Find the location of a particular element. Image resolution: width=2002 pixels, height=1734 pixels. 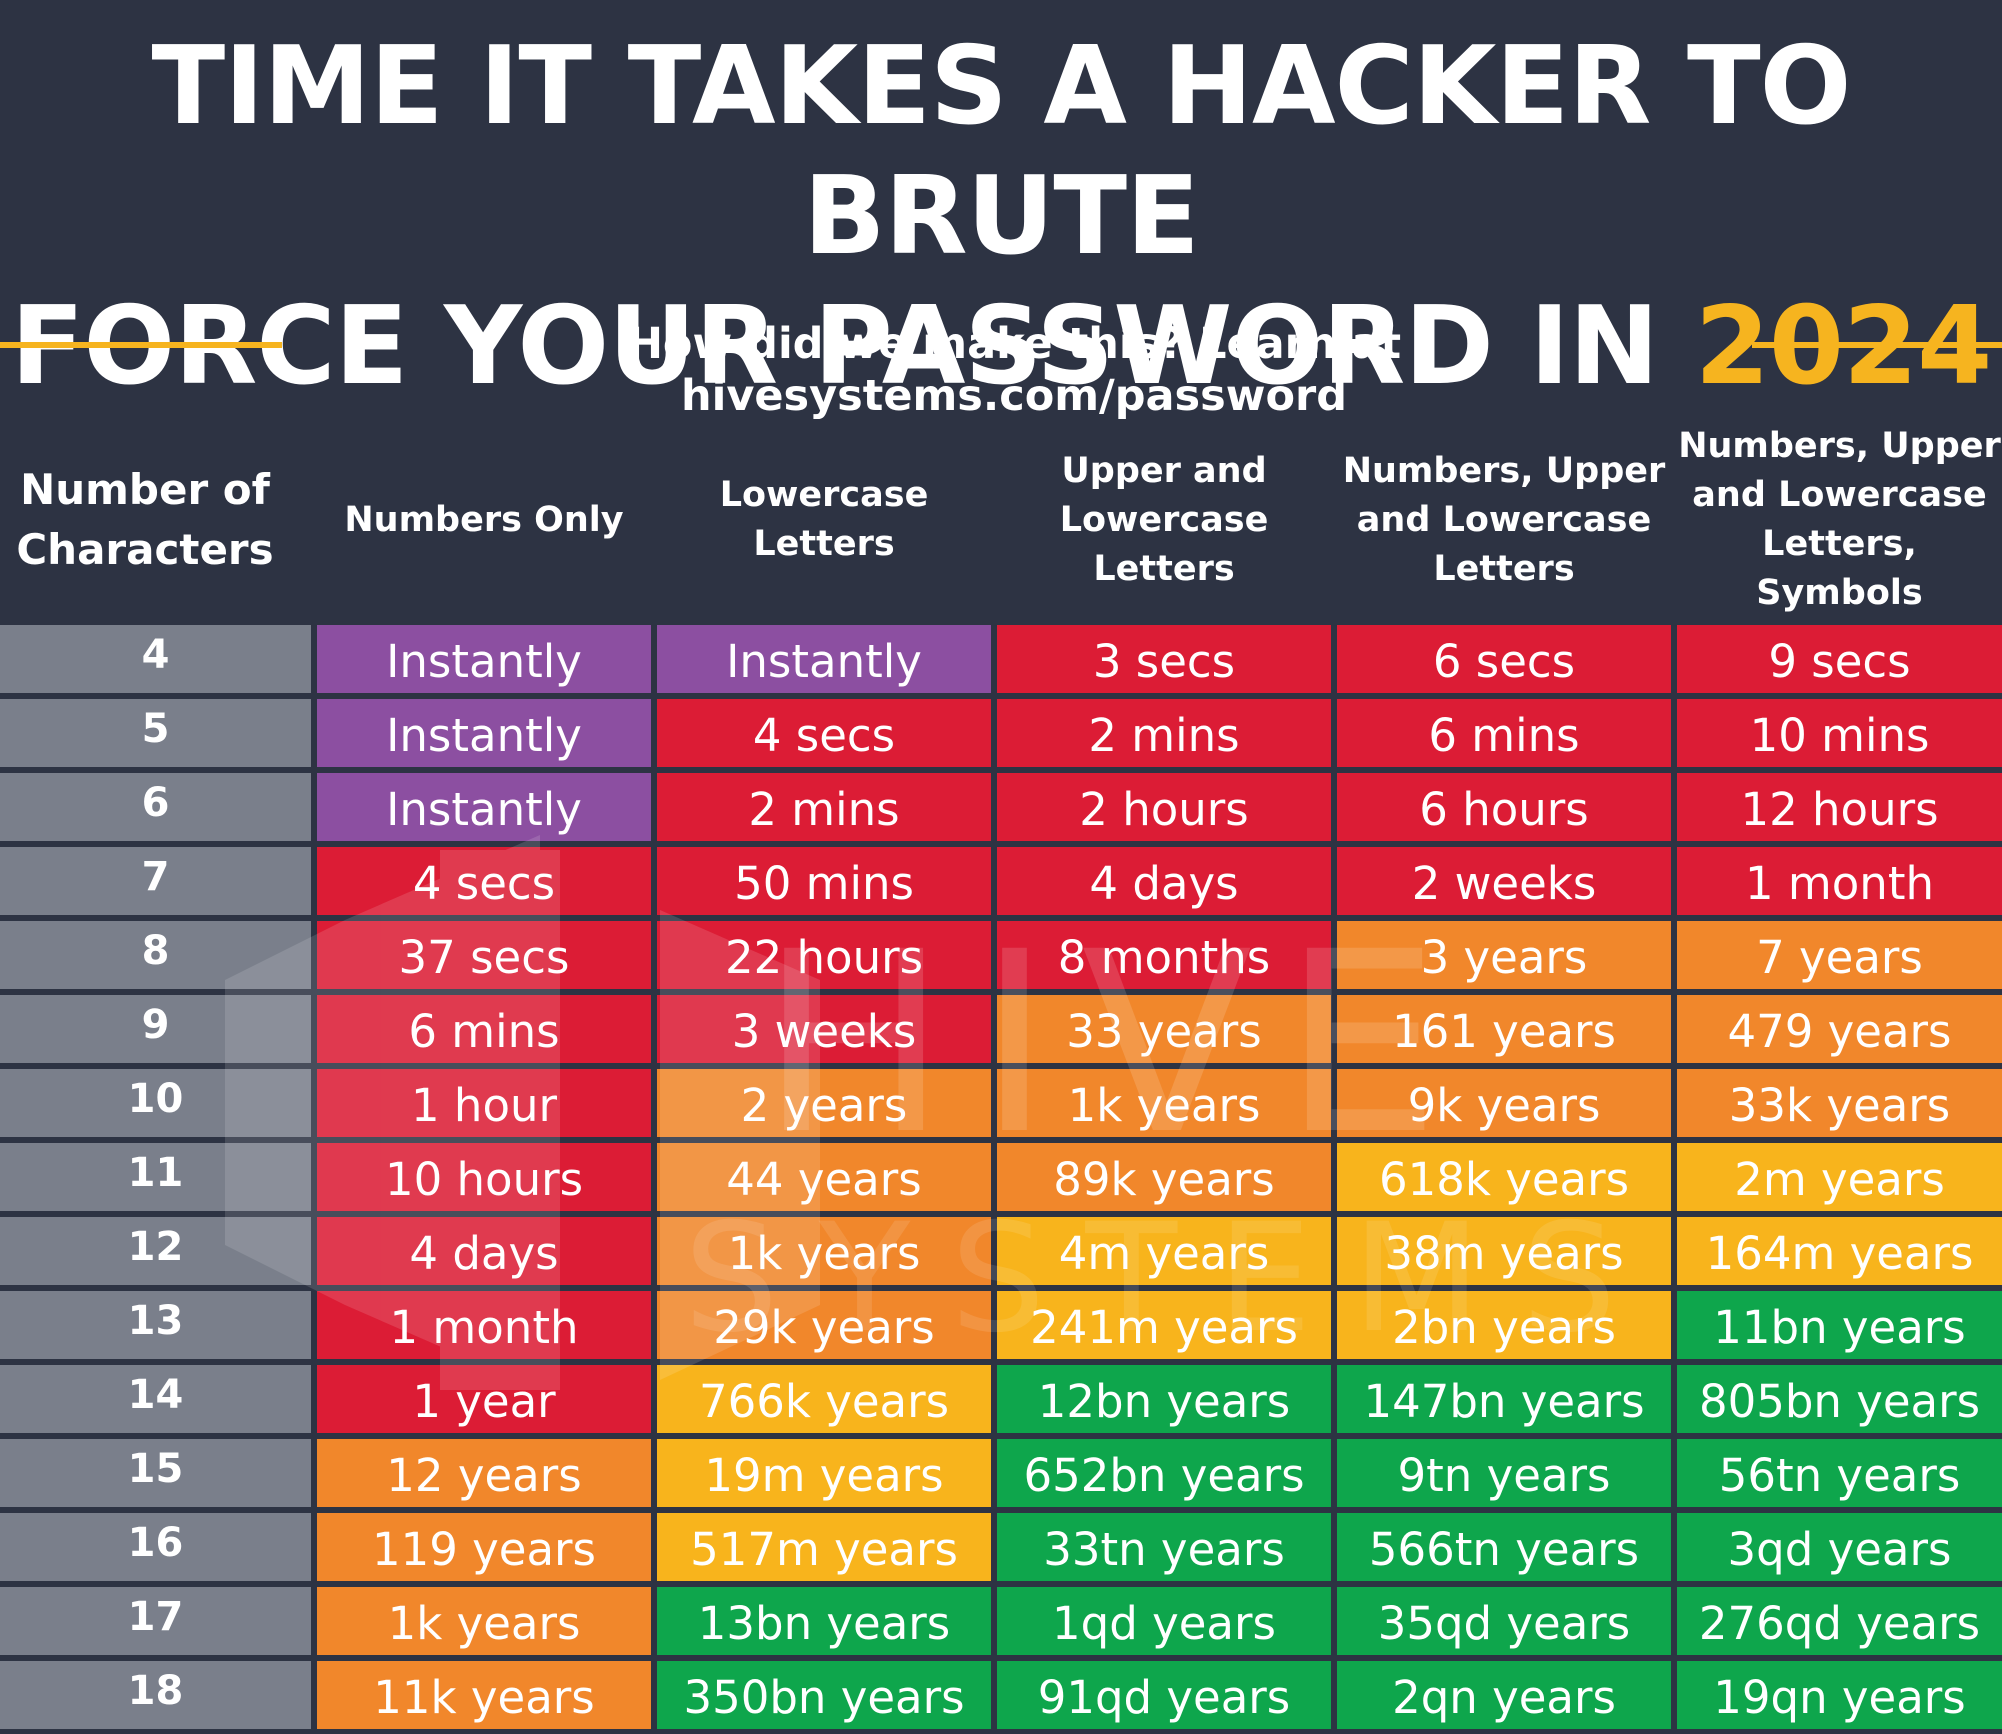

table-cell-red: 6 secs is located at coordinates (1504, 659).